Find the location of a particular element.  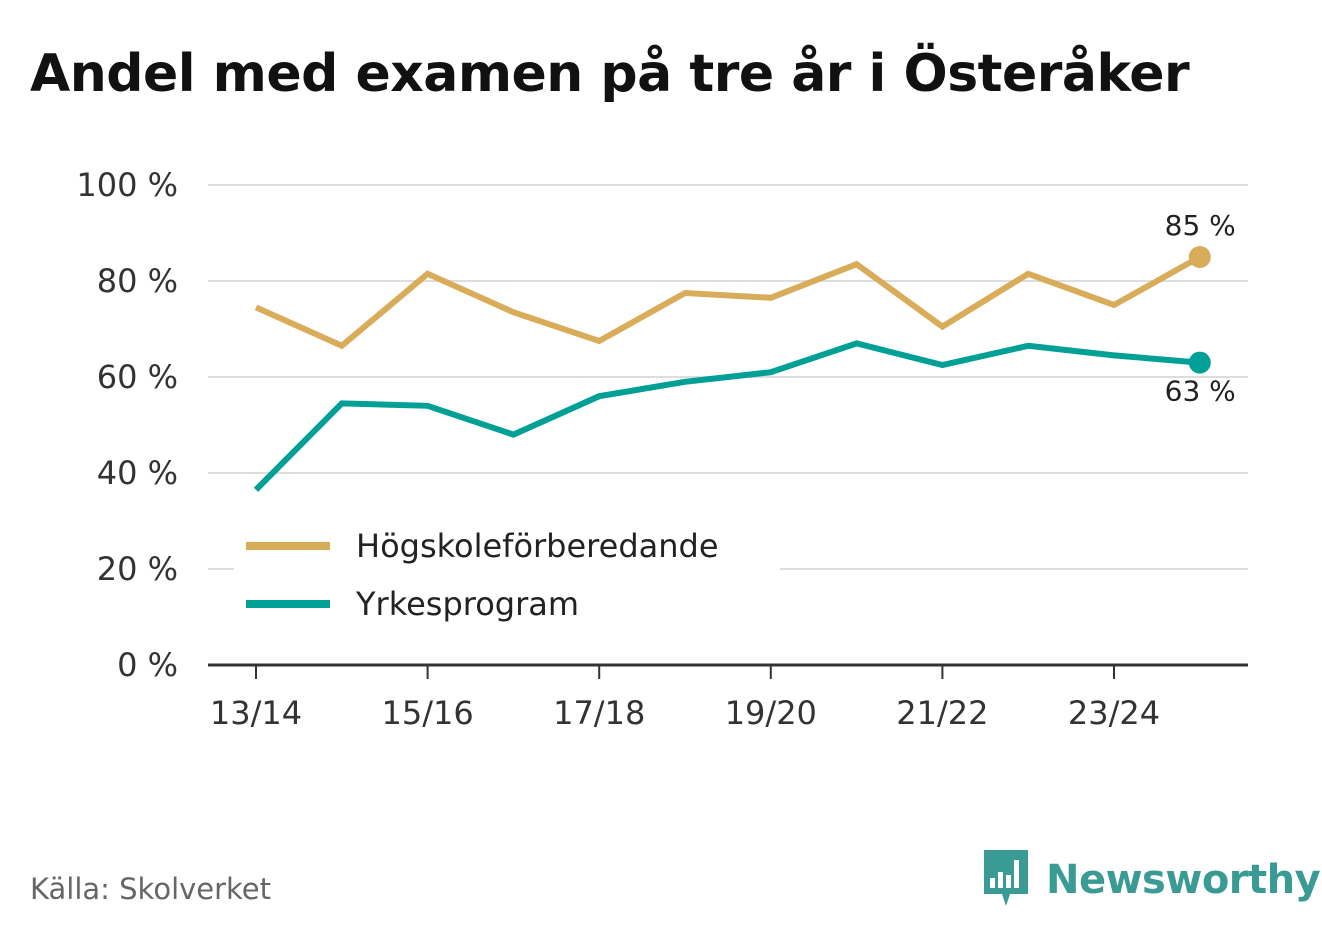

legend: Högskoleförberedande Yrkesprogram is located at coordinates (507, 575).